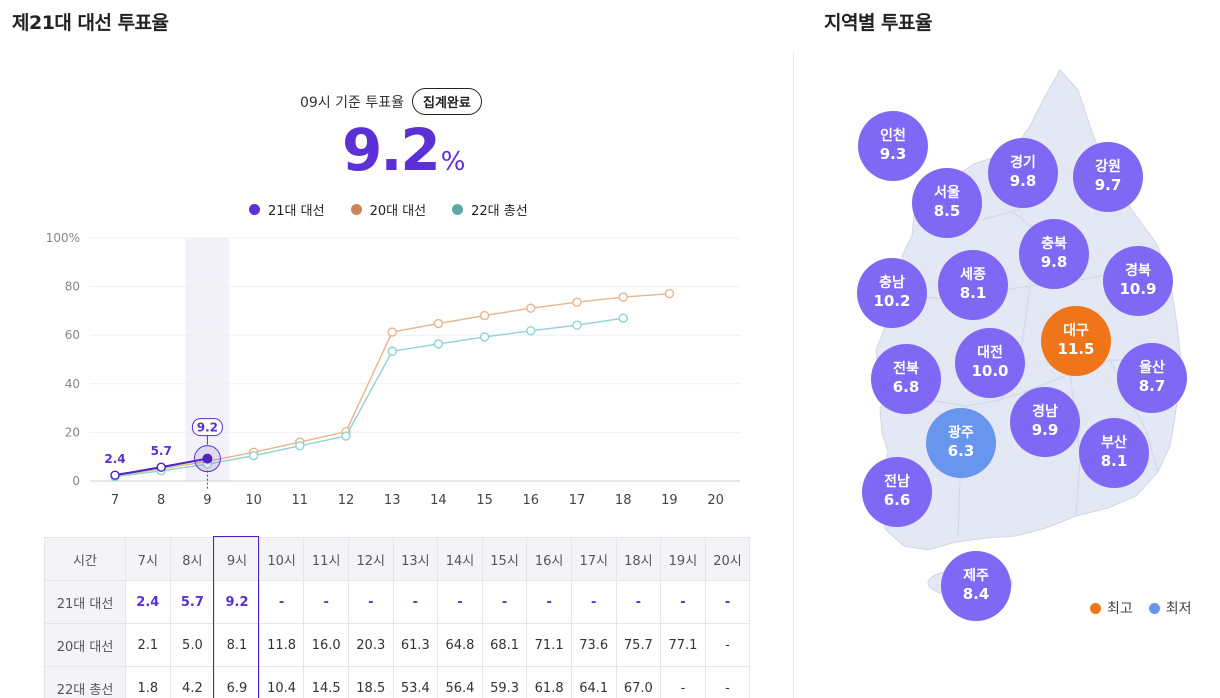 The height and width of the screenshot is (698, 1220). I want to click on region-name: 전남, so click(897, 481).